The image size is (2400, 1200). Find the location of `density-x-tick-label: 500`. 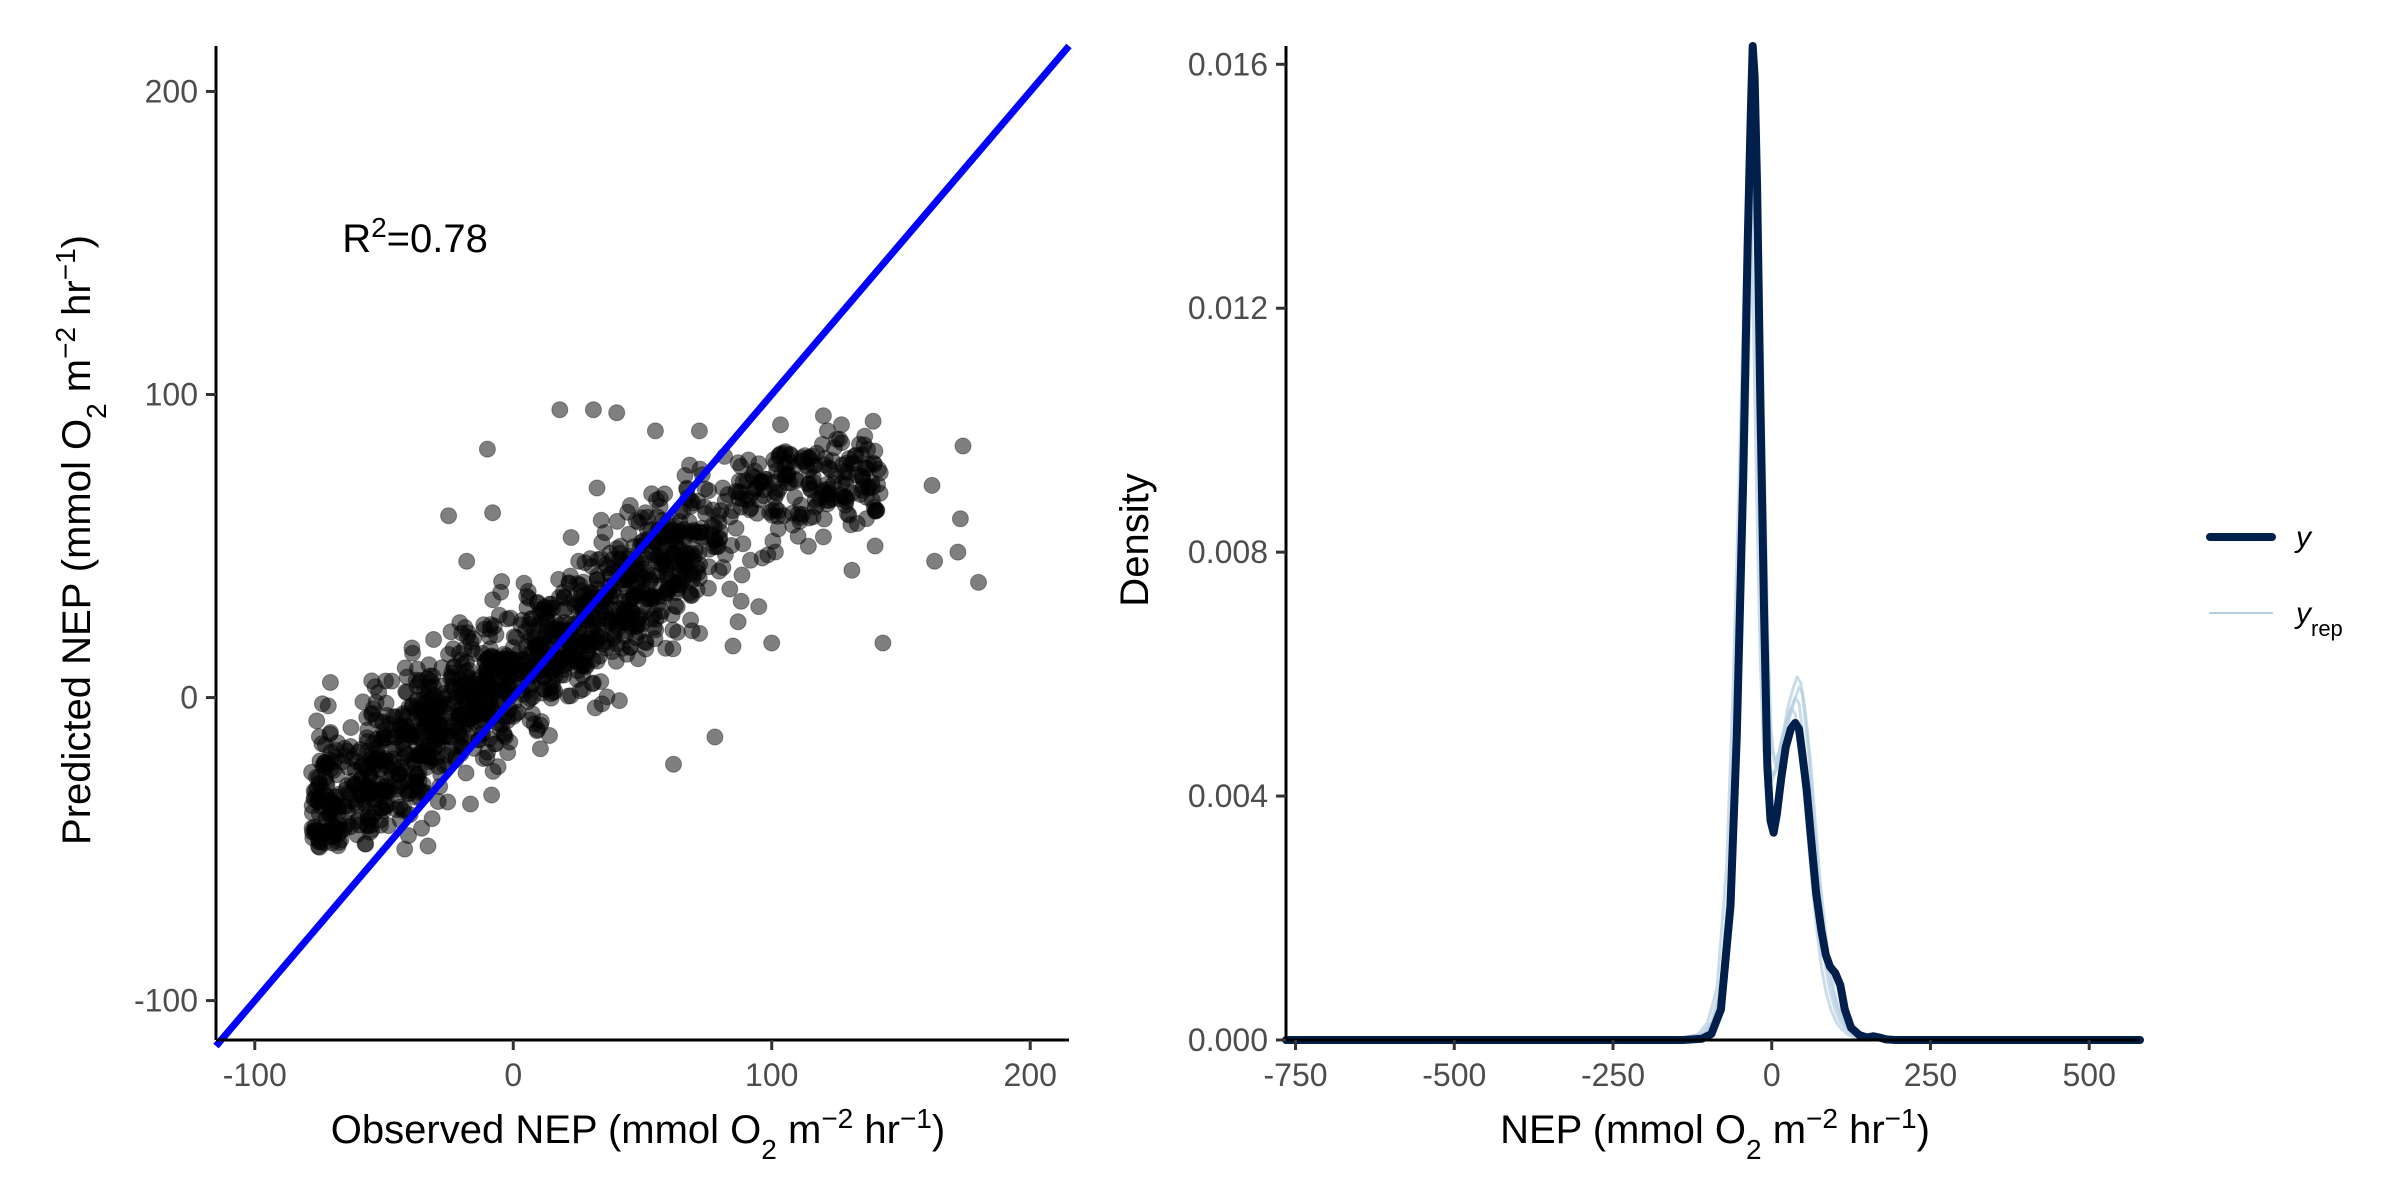

density-x-tick-label: 500 is located at coordinates (2089, 1075).